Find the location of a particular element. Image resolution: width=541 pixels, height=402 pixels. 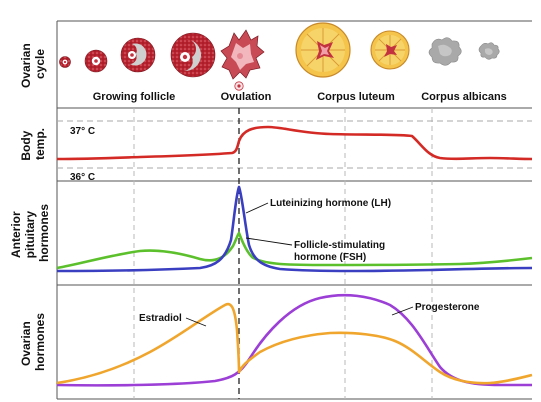

temperature-label-high: 37° C is located at coordinates (82, 131).